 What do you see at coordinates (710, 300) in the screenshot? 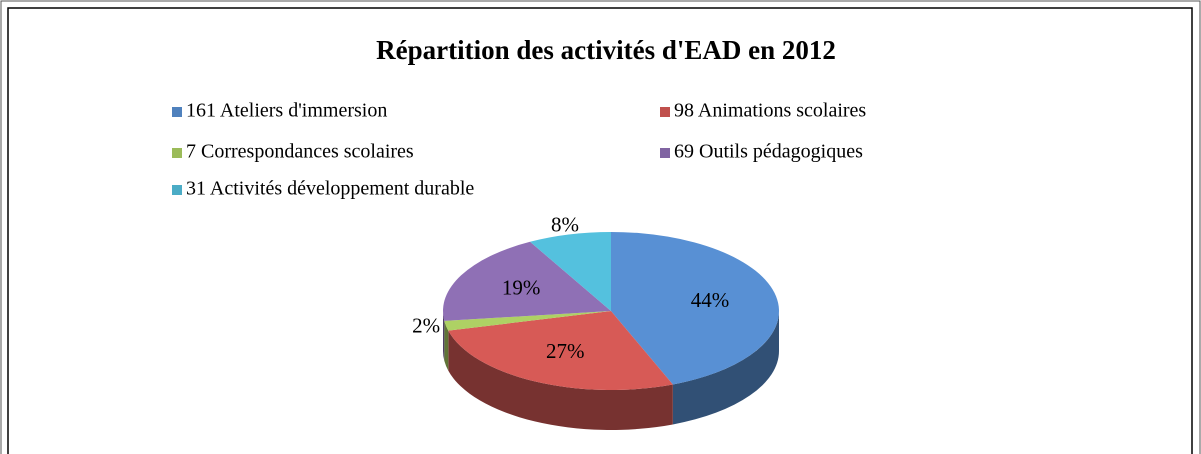
I see `data-label: 44%` at bounding box center [710, 300].